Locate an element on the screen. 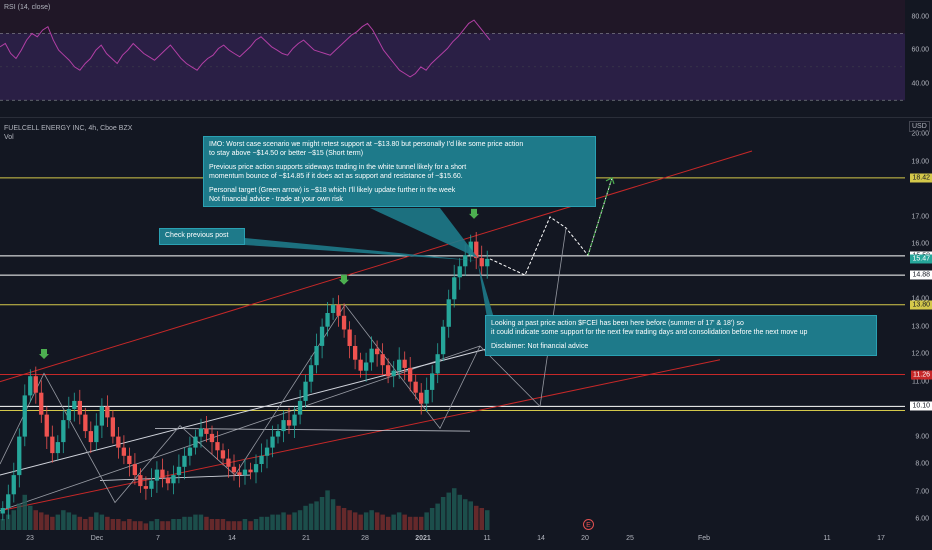 The width and height of the screenshot is (932, 550). rsi-overbought-zone is located at coordinates (452, 17).